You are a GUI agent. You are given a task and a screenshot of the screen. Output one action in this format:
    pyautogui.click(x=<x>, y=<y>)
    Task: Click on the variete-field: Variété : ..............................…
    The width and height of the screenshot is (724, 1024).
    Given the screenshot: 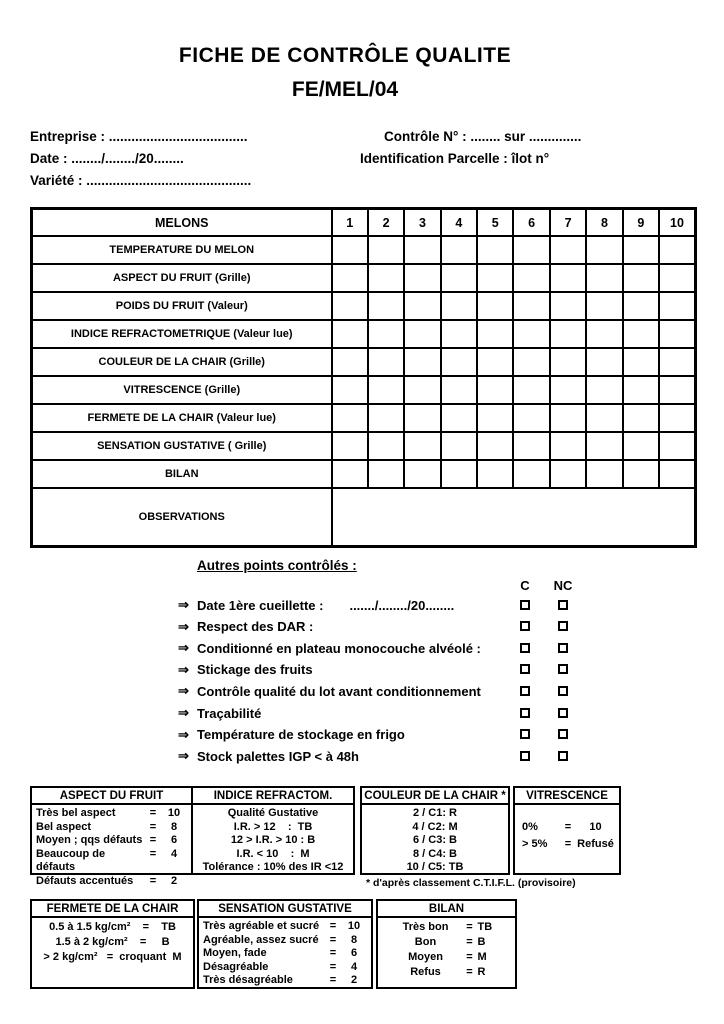 What is the action you would take?
    pyautogui.click(x=141, y=180)
    